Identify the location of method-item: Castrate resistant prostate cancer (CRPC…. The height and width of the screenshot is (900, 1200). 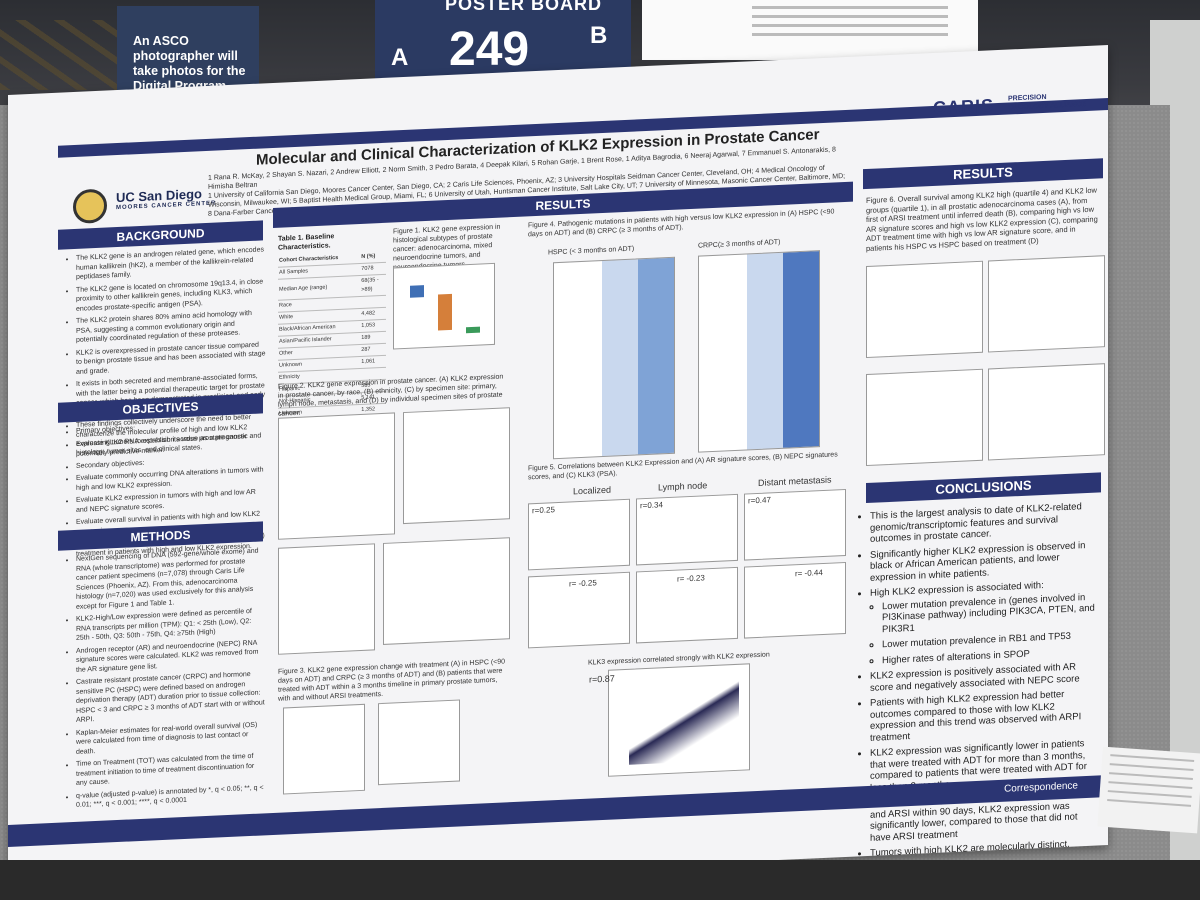
(171, 697).